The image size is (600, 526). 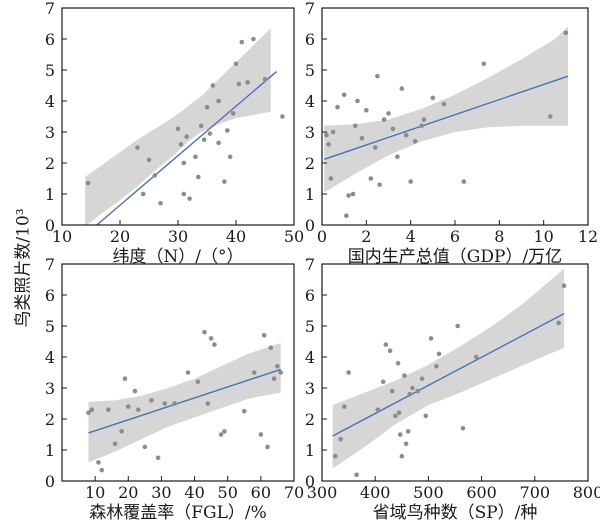 What do you see at coordinates (446, 109) in the screenshot?
I see `confidence-band` at bounding box center [446, 109].